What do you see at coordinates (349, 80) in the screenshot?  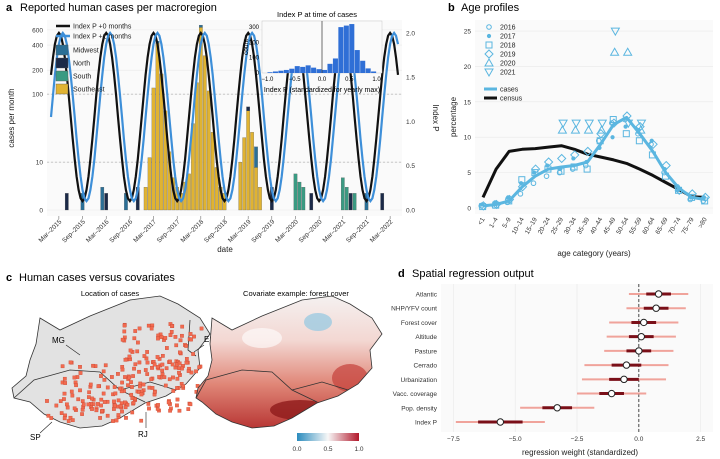 I see `inset-x-tick: 0.5` at bounding box center [349, 80].